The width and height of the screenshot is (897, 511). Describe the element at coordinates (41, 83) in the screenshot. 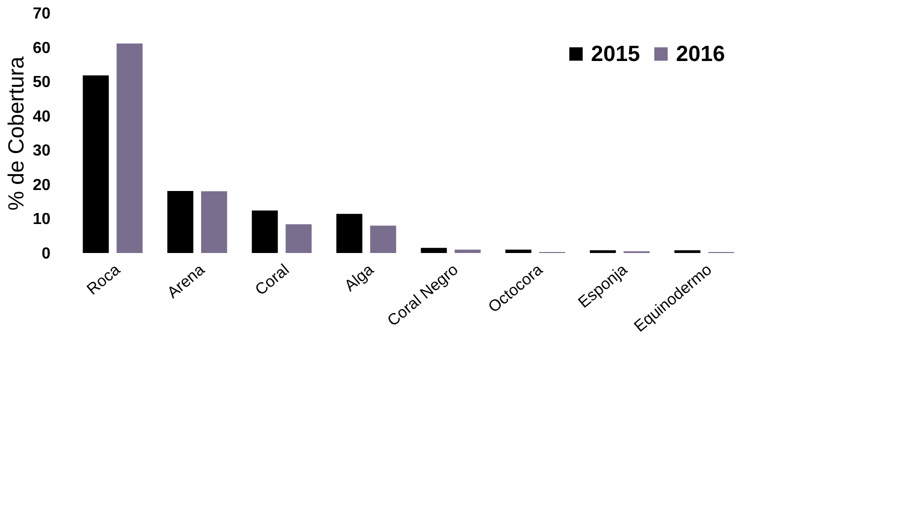

I see `y-tick-label: 50` at that location.